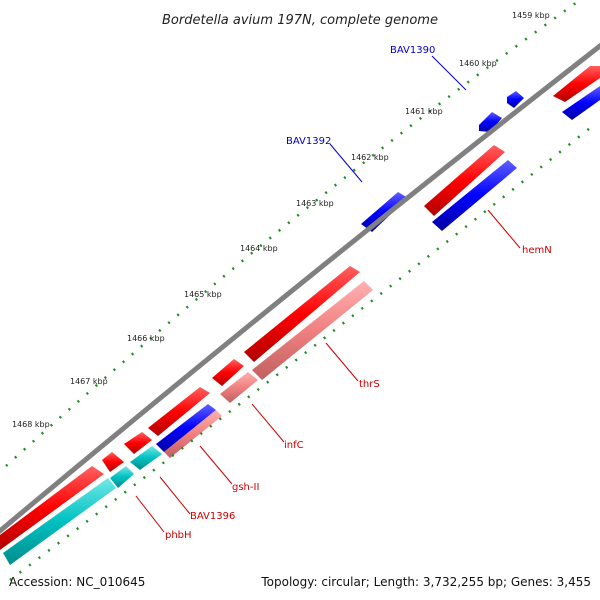  Describe the element at coordinates (576, 84) in the screenshot. I see `feature-top-right-red` at that location.